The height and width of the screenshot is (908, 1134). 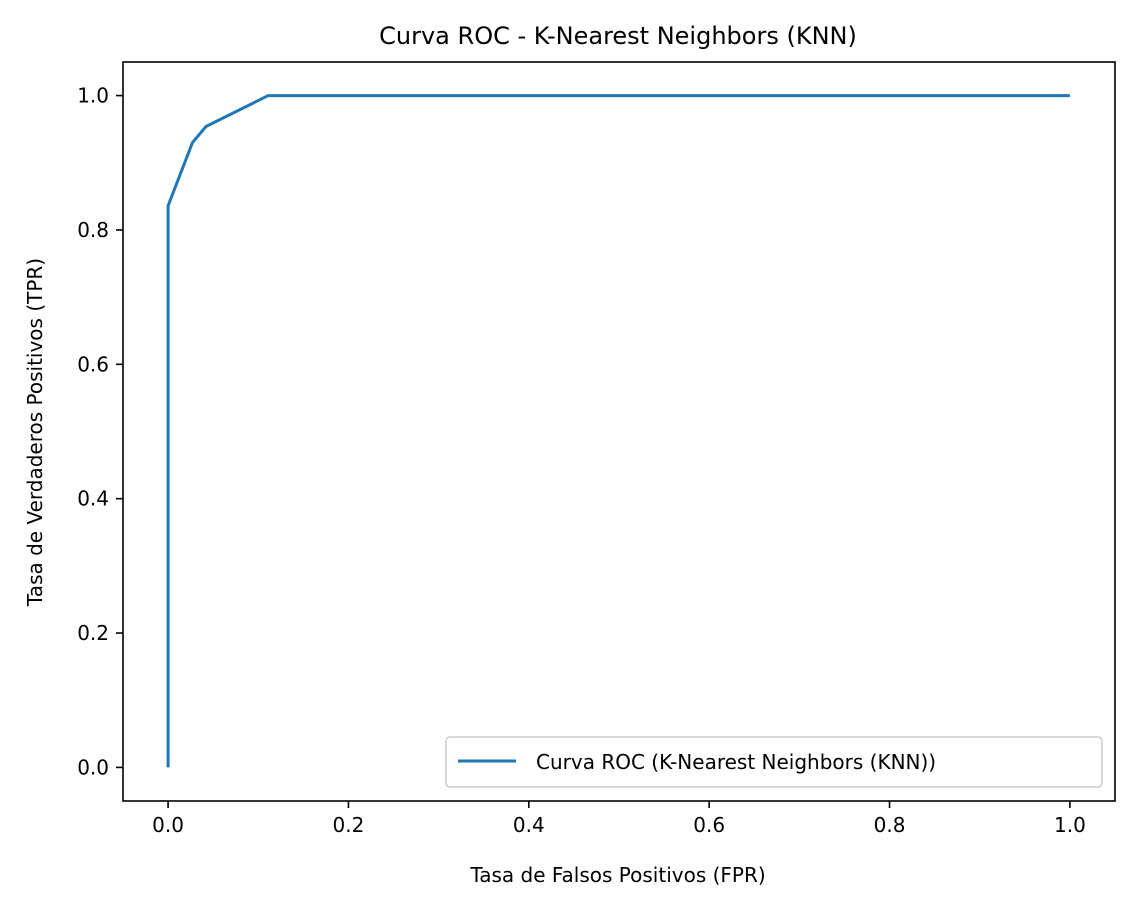 I want to click on legend: Curva ROC (K-Nearest Neighbors (KNN)), so click(x=774, y=762).